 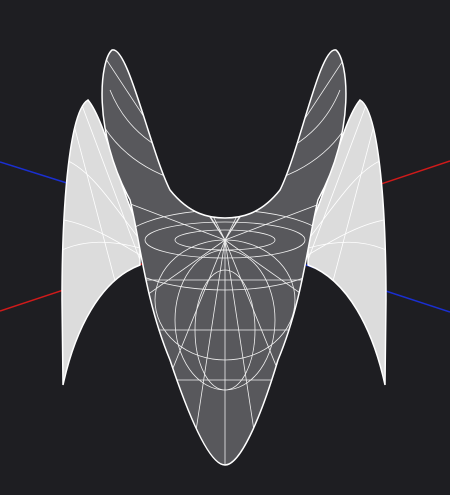 I want to click on left-lobe, so click(x=101, y=242).